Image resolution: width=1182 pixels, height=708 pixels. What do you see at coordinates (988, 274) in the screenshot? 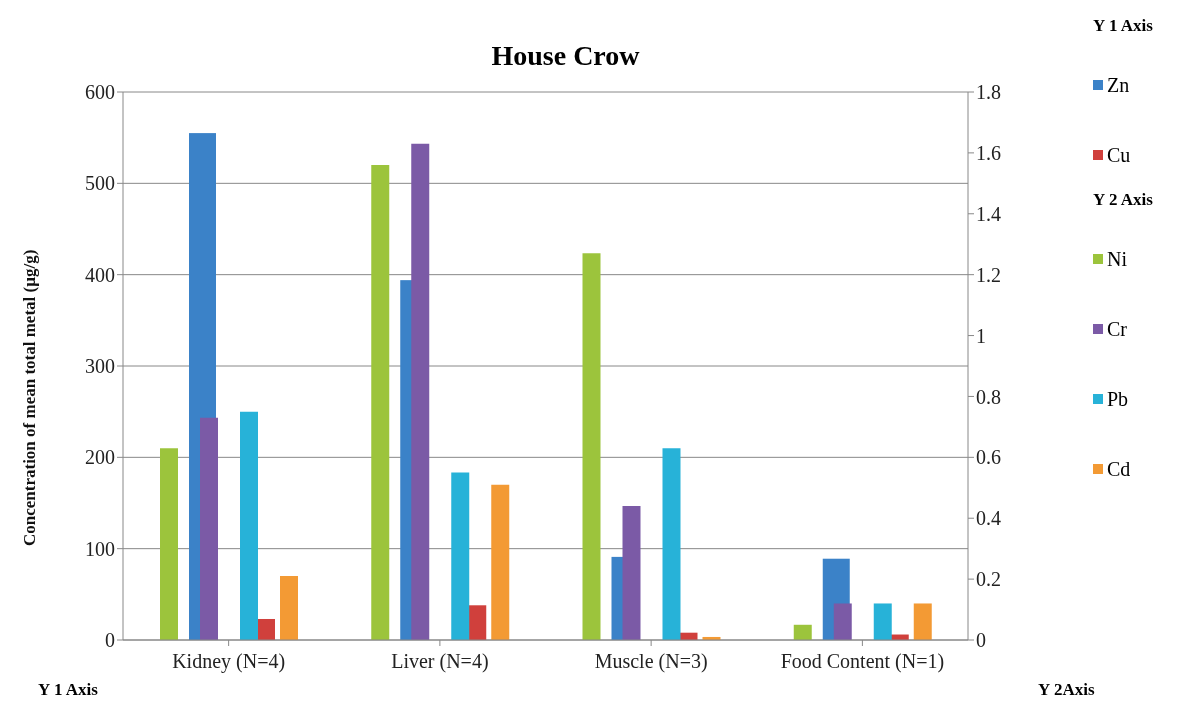
I see `y2-tick-label: 1.2` at bounding box center [988, 274].